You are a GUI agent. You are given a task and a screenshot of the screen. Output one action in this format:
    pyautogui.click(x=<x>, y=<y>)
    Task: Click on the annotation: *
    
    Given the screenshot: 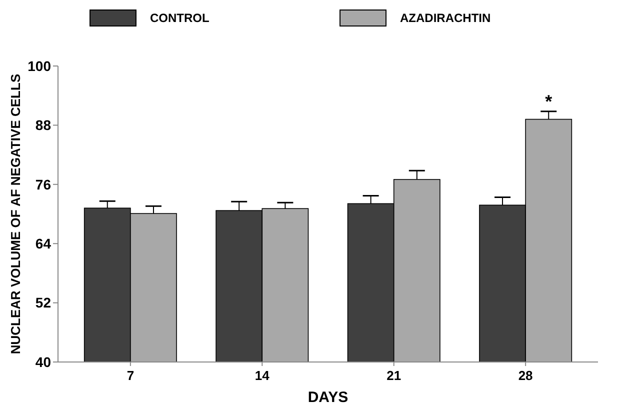 What is the action you would take?
    pyautogui.click(x=548, y=101)
    